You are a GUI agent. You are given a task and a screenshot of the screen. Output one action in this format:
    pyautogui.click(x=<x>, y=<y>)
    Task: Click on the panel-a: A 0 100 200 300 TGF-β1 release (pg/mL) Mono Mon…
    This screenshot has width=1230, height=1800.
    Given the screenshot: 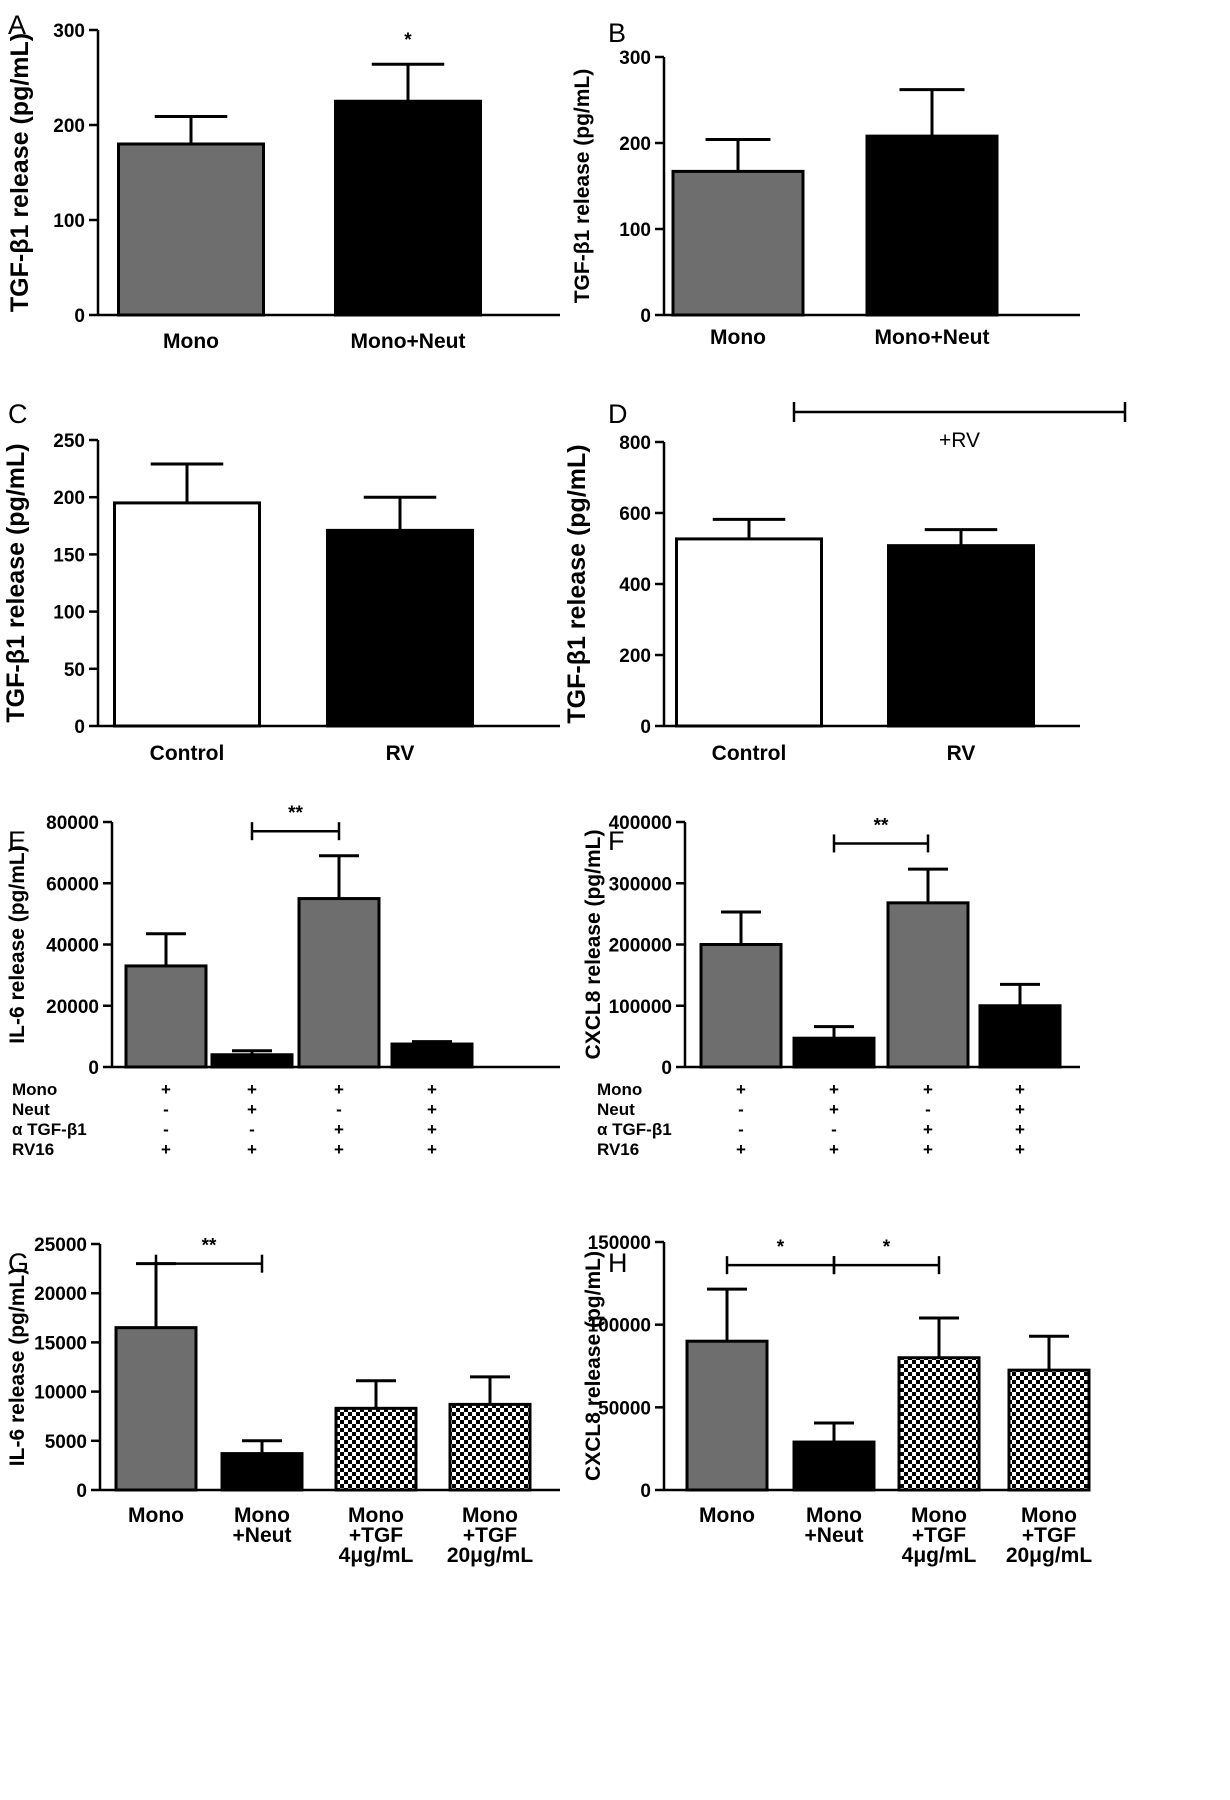 What is the action you would take?
    pyautogui.click(x=283, y=181)
    